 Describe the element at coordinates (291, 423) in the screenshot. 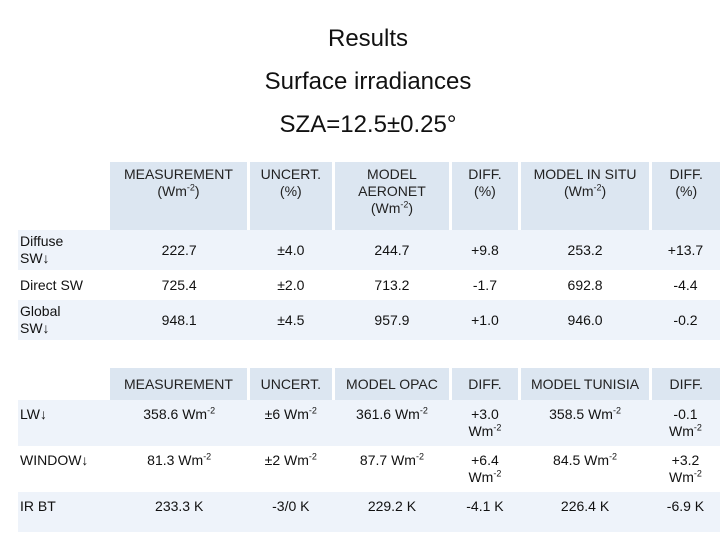

I see `cell: ±6 Wm-2` at that location.